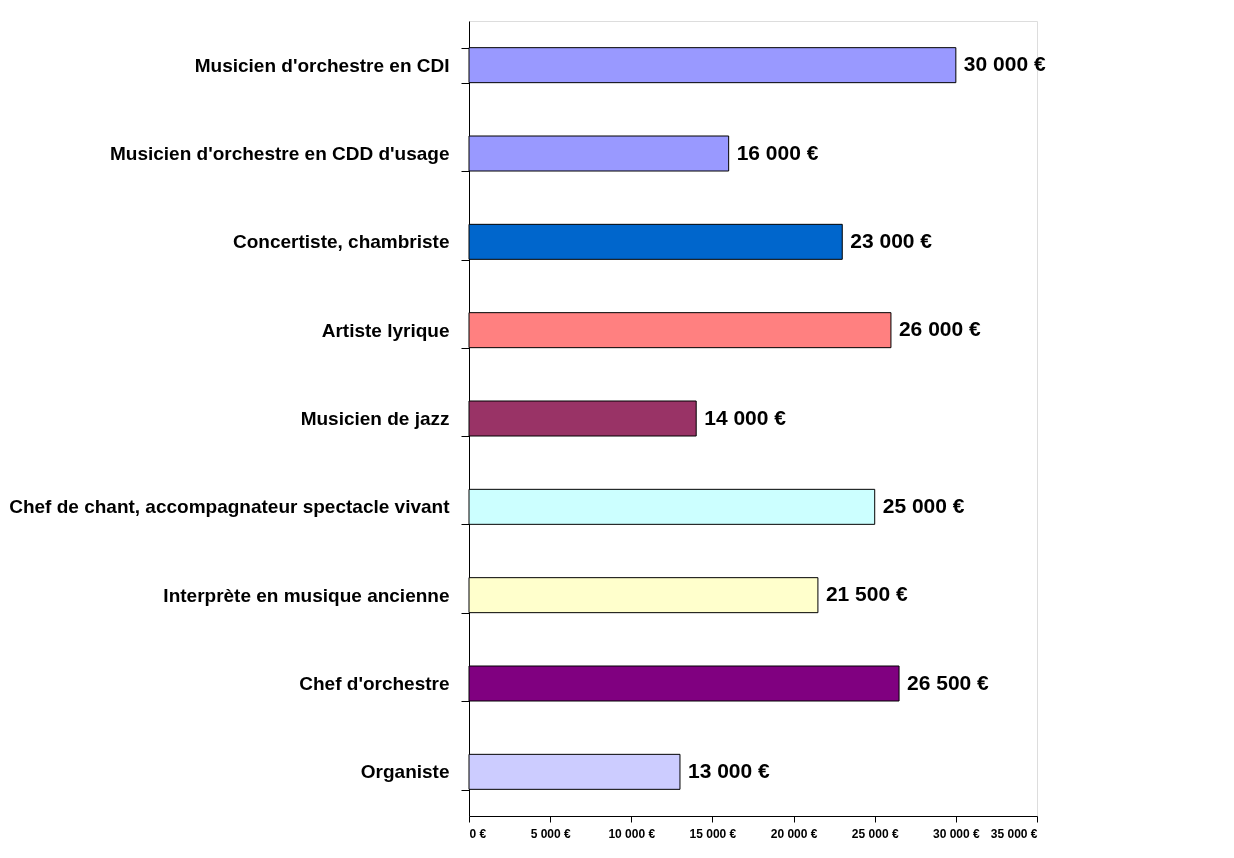 The height and width of the screenshot is (858, 1234). Describe the element at coordinates (948, 682) in the screenshot. I see `data-label: 26 500 €` at that location.